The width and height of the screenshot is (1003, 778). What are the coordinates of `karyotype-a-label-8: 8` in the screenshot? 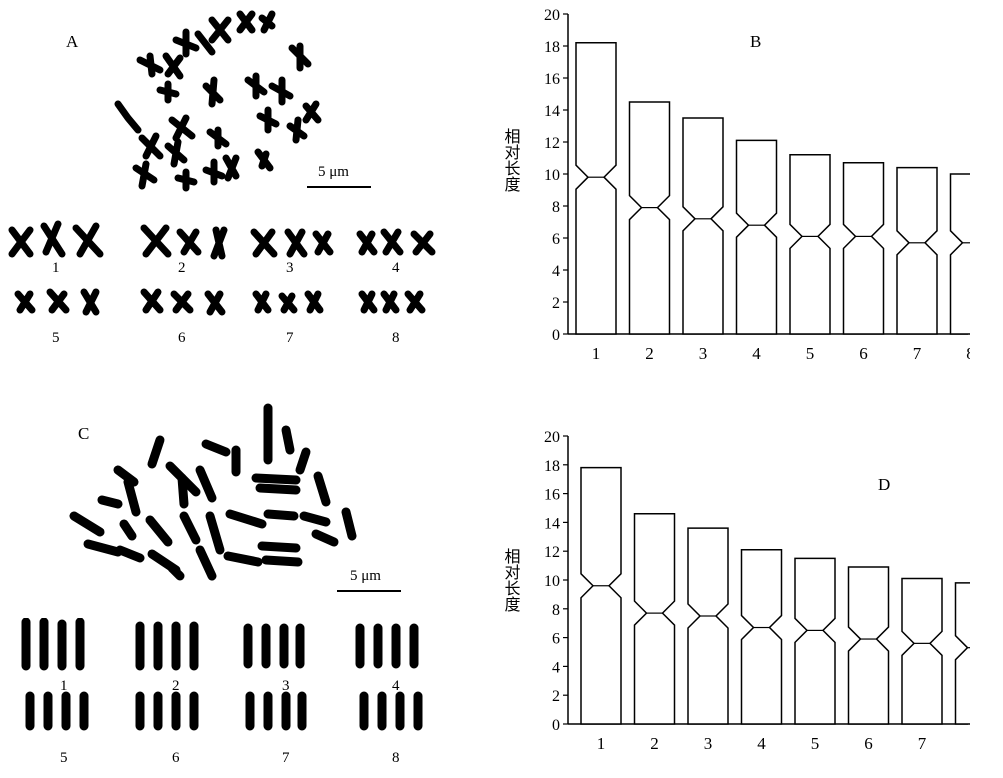 It's located at (396, 338).